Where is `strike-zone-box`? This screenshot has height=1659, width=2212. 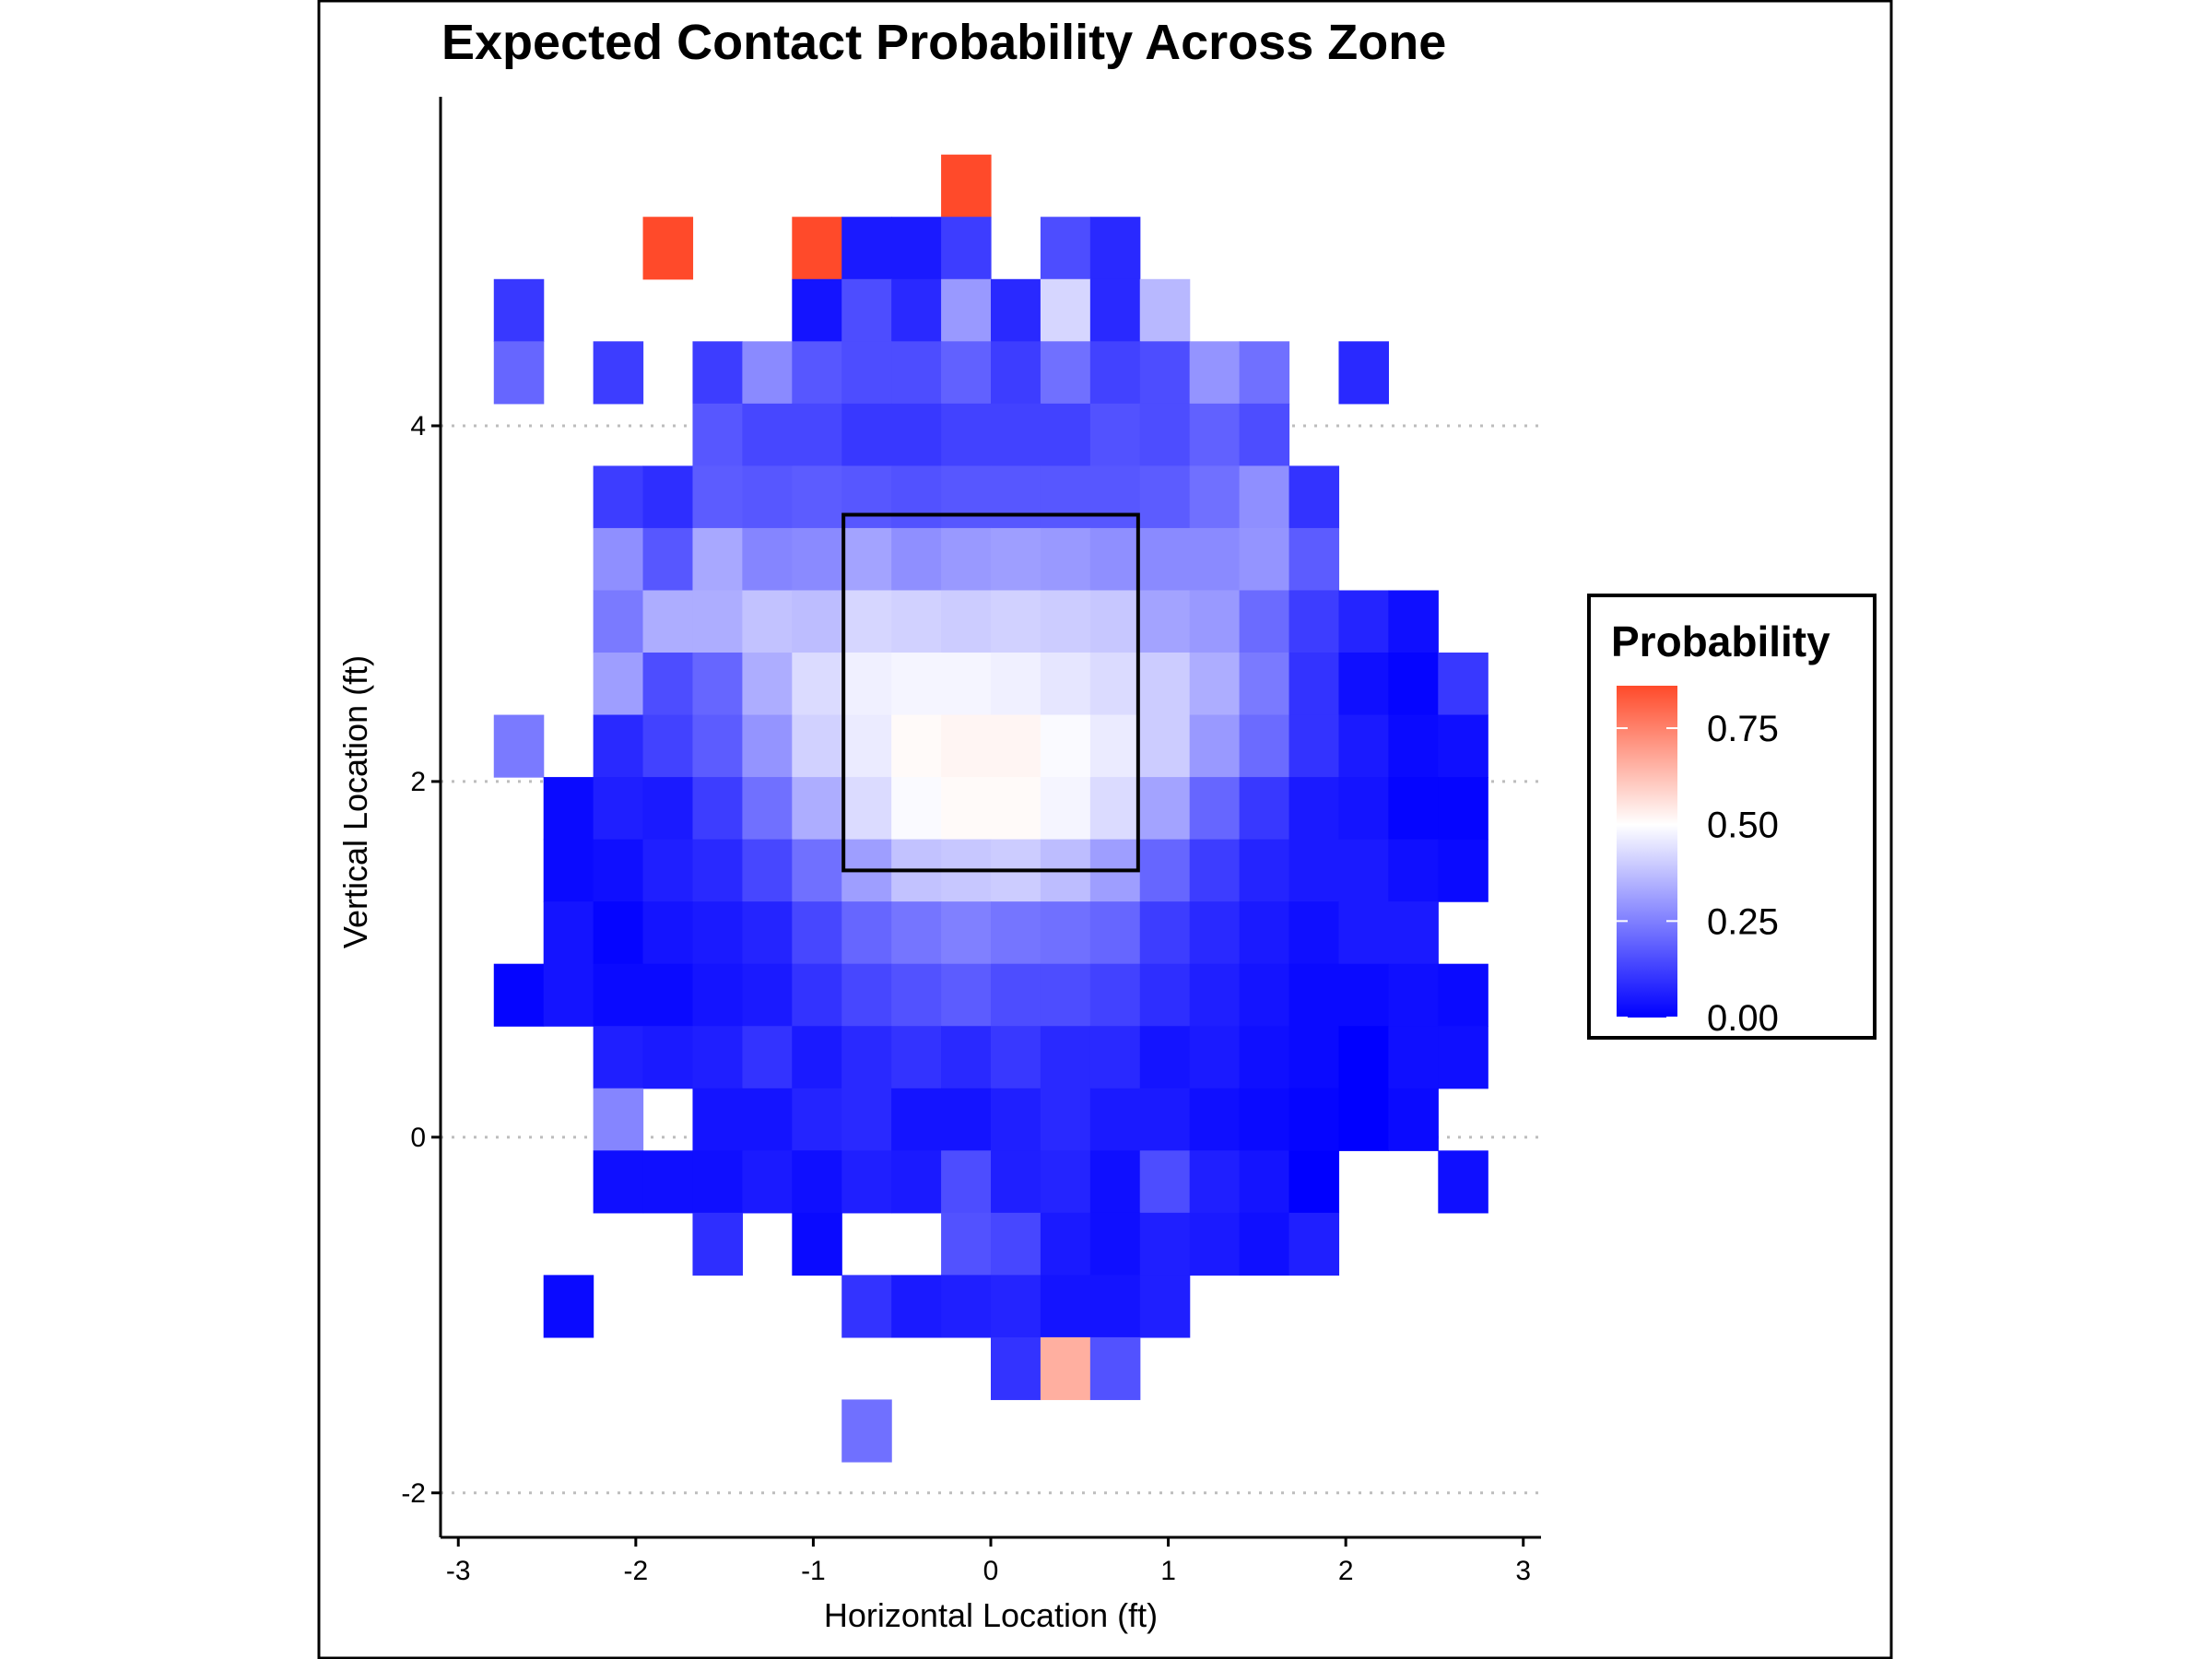
strike-zone-box is located at coordinates (990, 692).